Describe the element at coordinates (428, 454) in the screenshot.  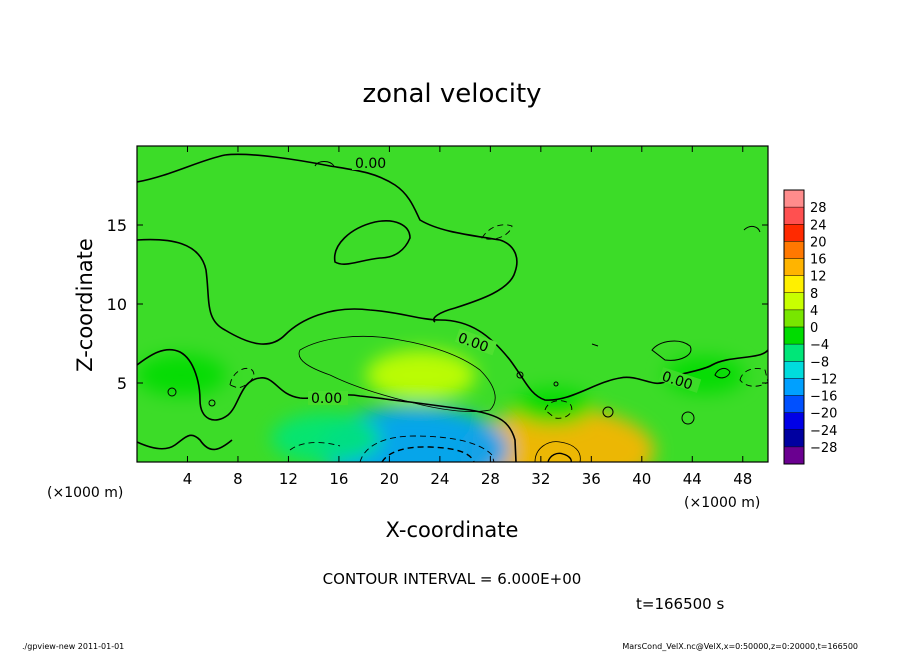
I see `negative-contour-jet-inner` at that location.